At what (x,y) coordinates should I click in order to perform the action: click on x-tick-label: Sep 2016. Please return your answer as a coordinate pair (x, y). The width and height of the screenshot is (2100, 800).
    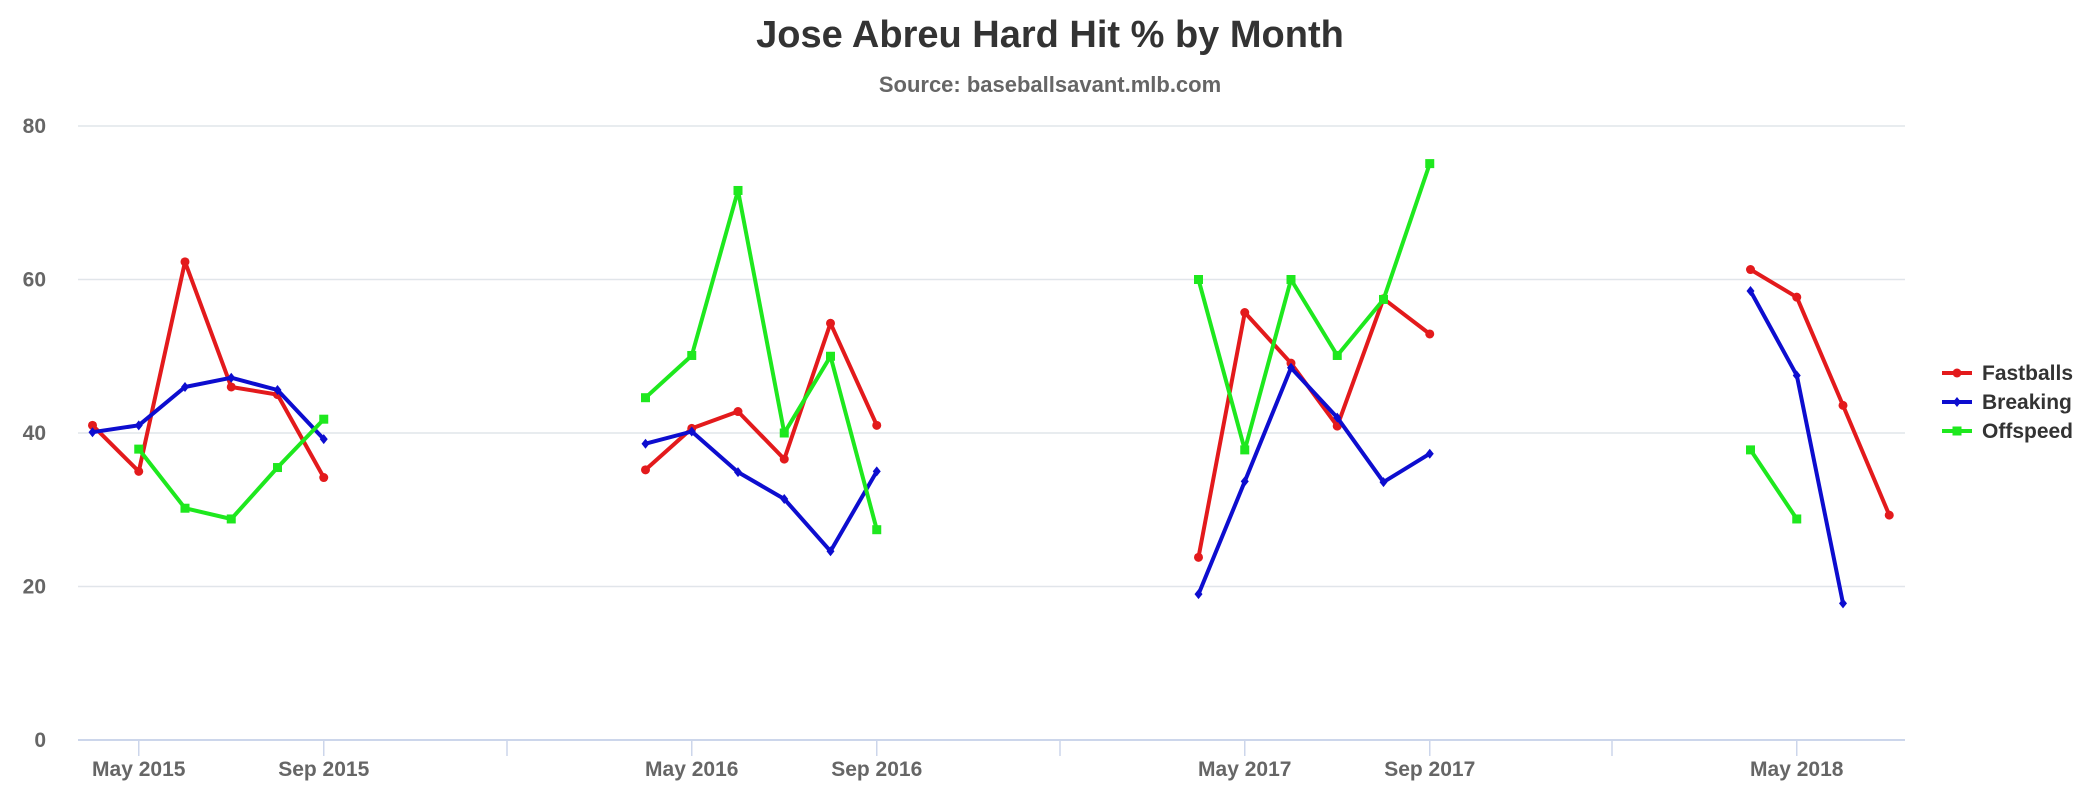
    Looking at the image, I should click on (876, 769).